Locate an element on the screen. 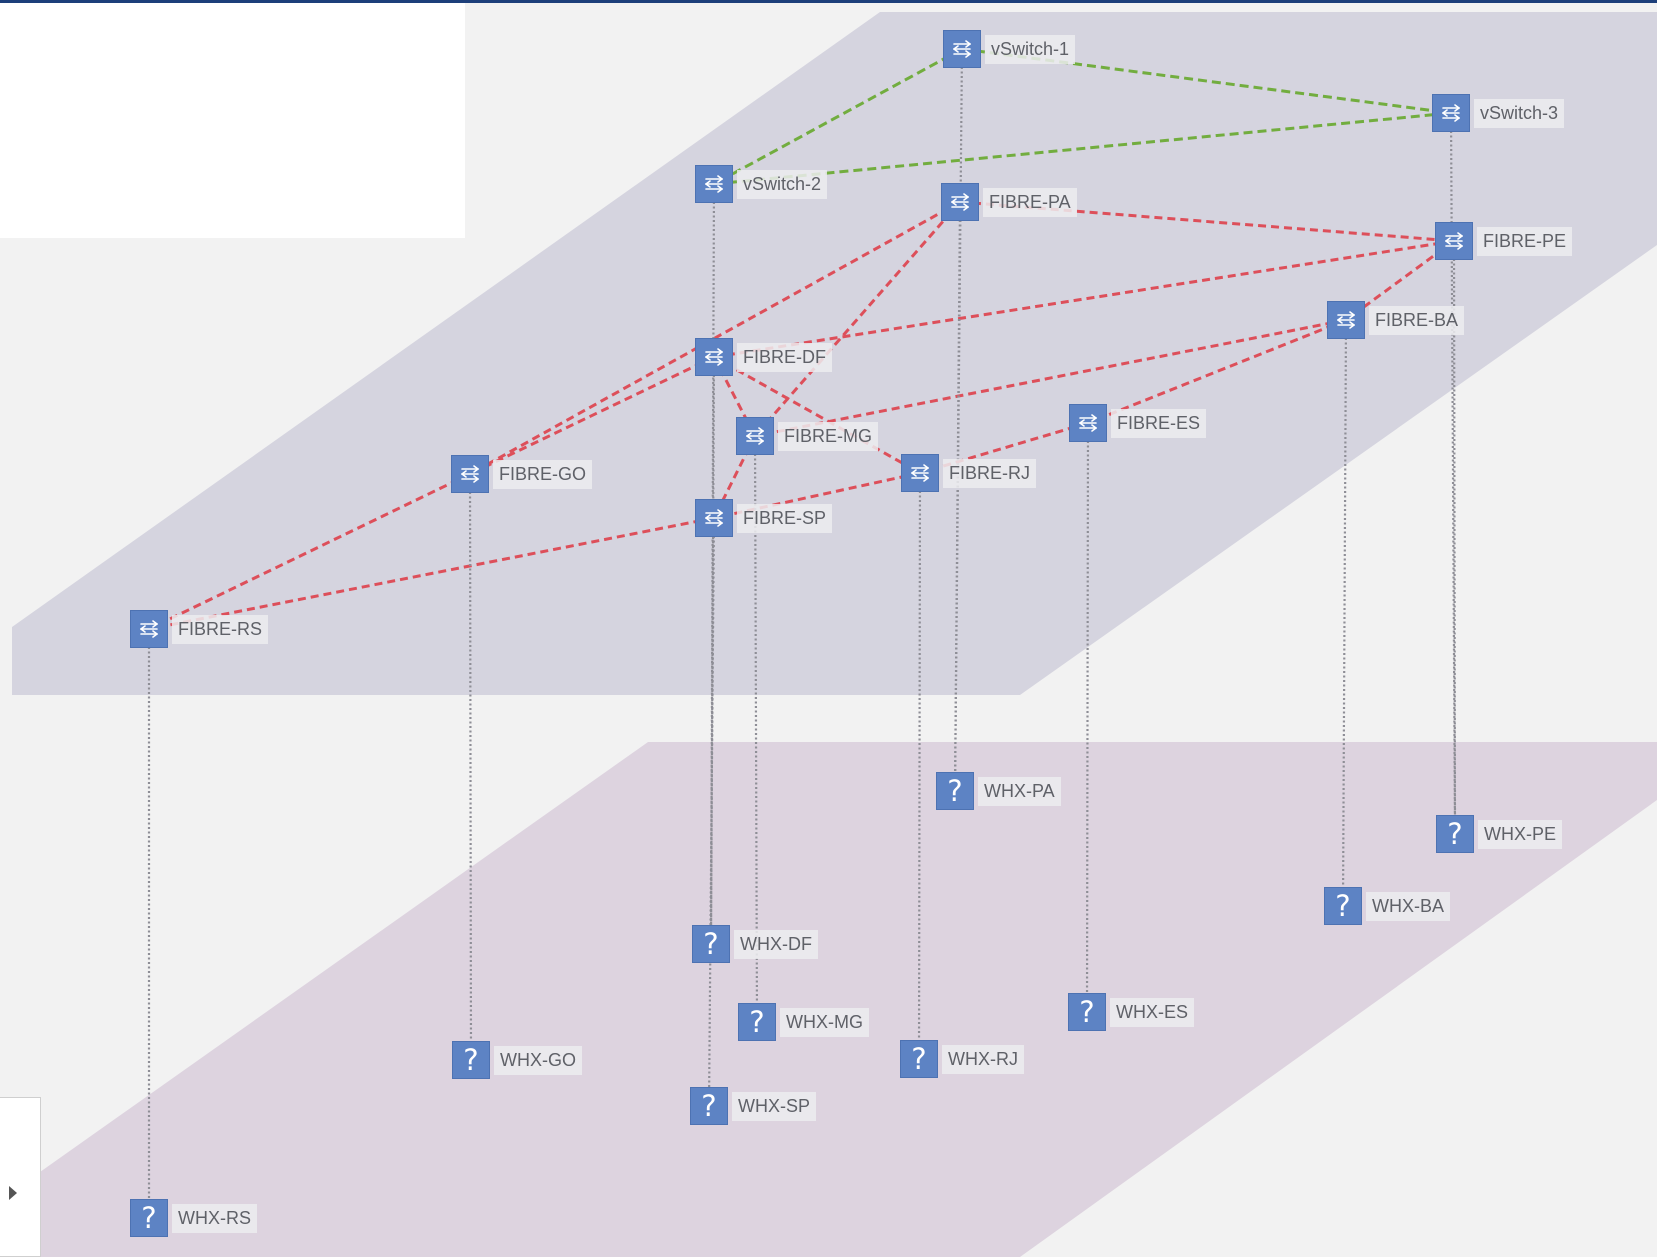 This screenshot has height=1257, width=1657. fibre-link-pe-df is located at coordinates (1084, 299).